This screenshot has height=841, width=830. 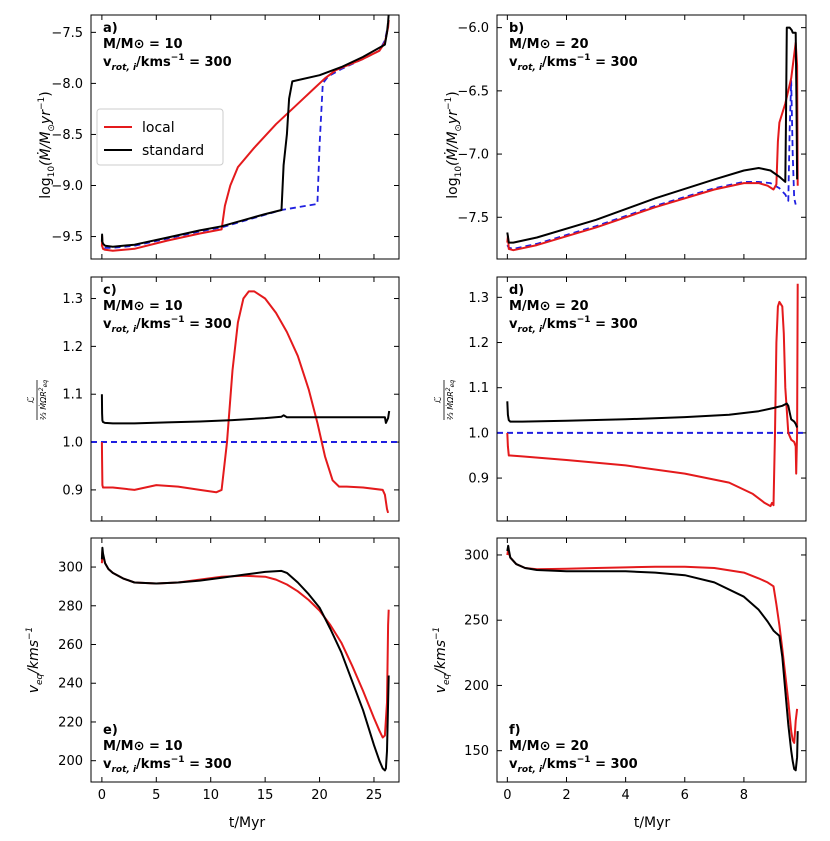 I want to click on ylabel-a: log10(Ṁ/M⊙yr−1), so click(x=46, y=144).